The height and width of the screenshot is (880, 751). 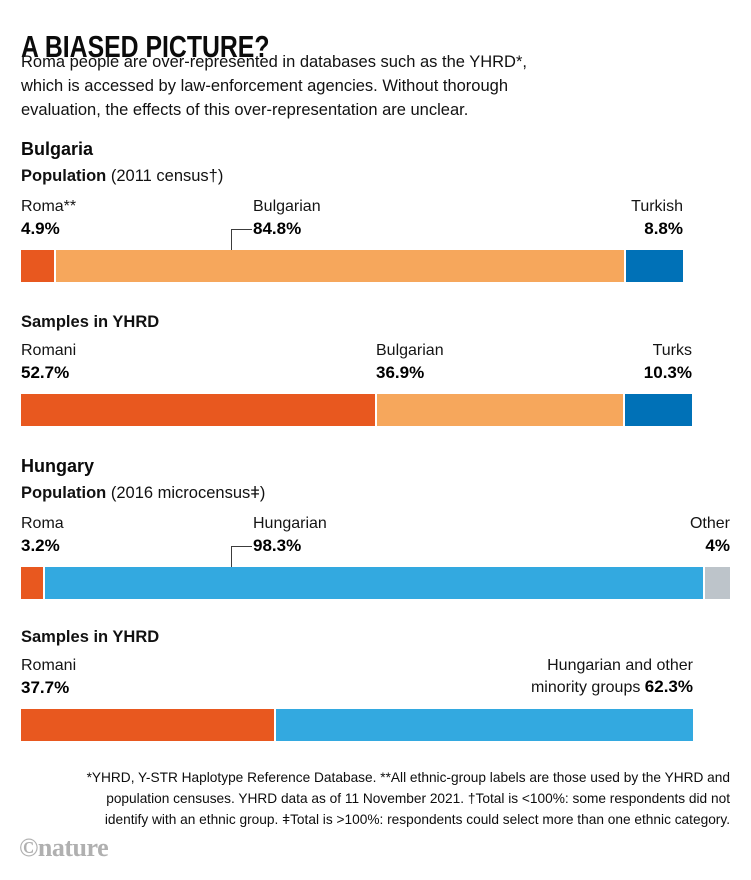 I want to click on section-heading-hungary: Hungary, so click(x=58, y=466).